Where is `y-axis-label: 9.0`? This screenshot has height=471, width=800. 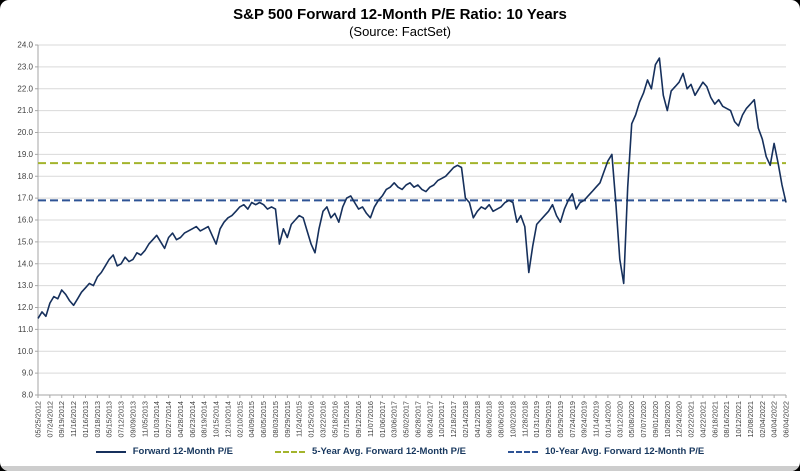 y-axis-label: 9.0 is located at coordinates (28, 373).